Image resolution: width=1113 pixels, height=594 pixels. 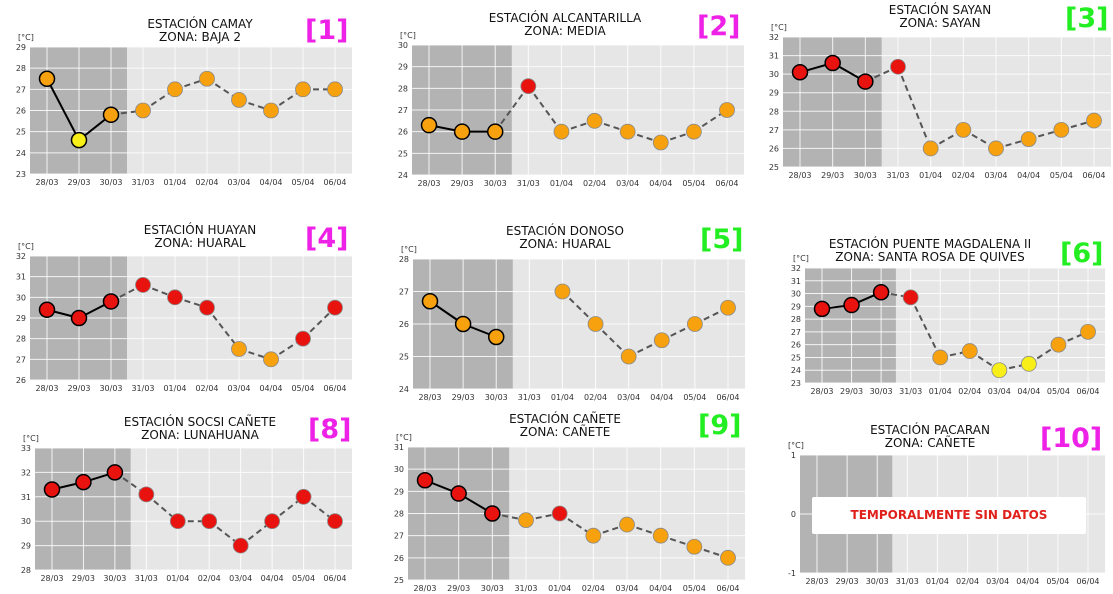 I want to click on zone-name: ZONA: SAYAN, so click(x=940, y=23).